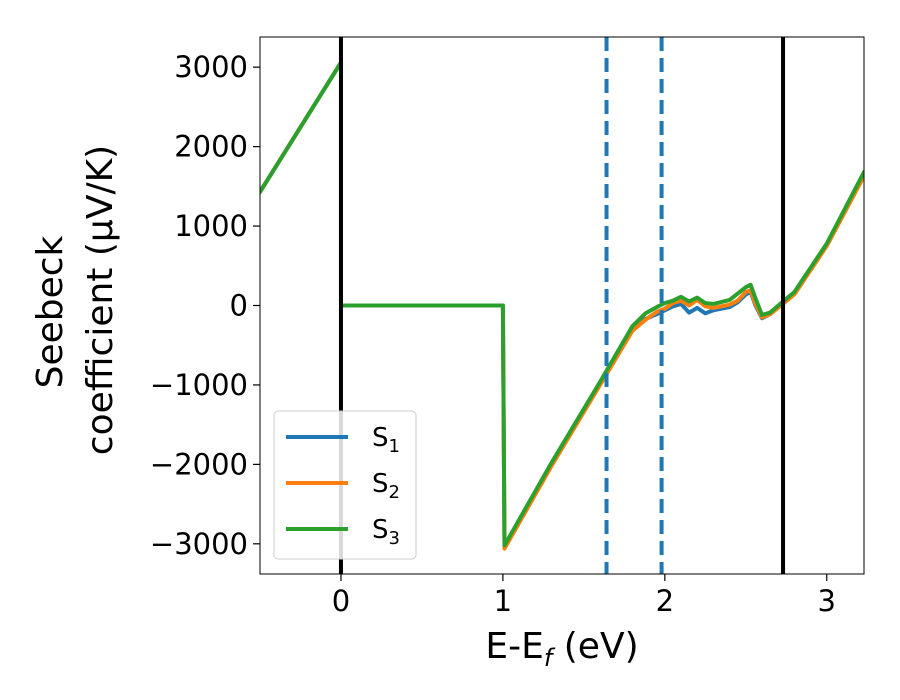 The image size is (900, 700). Describe the element at coordinates (503, 601) in the screenshot. I see `x-tick-label: 1` at that location.